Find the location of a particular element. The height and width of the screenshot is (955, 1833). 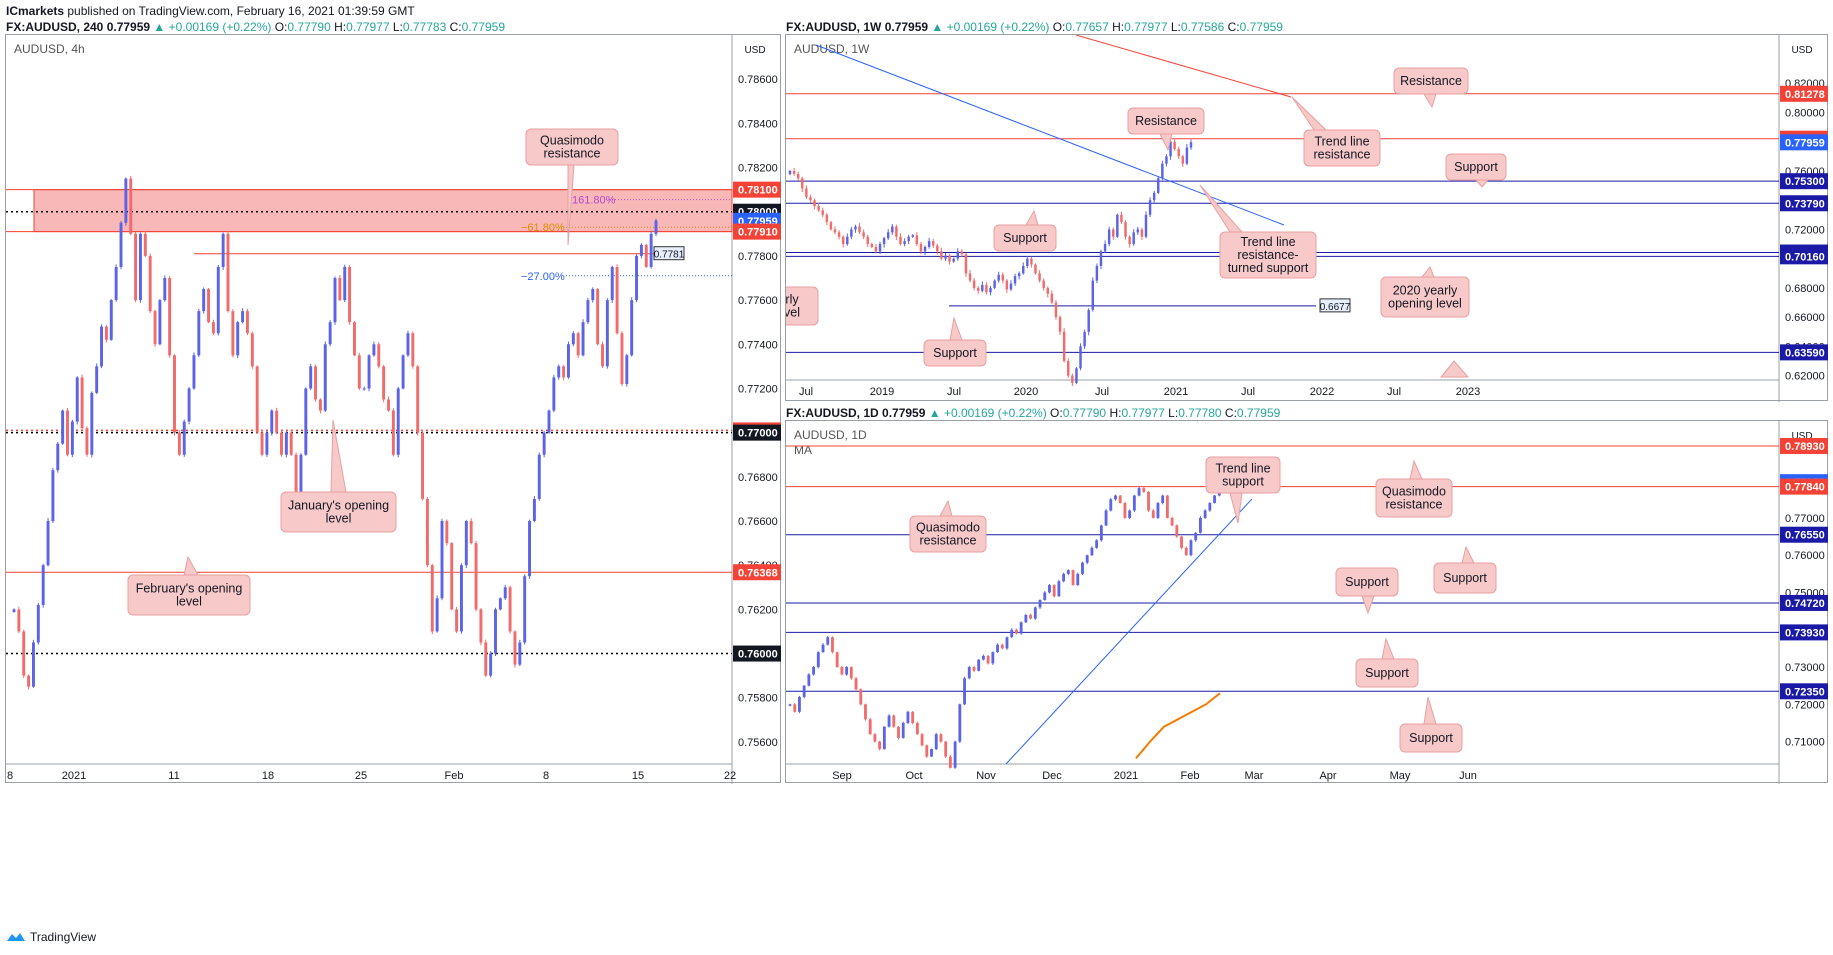

time-tick-label: Apr is located at coordinates (1327, 776).